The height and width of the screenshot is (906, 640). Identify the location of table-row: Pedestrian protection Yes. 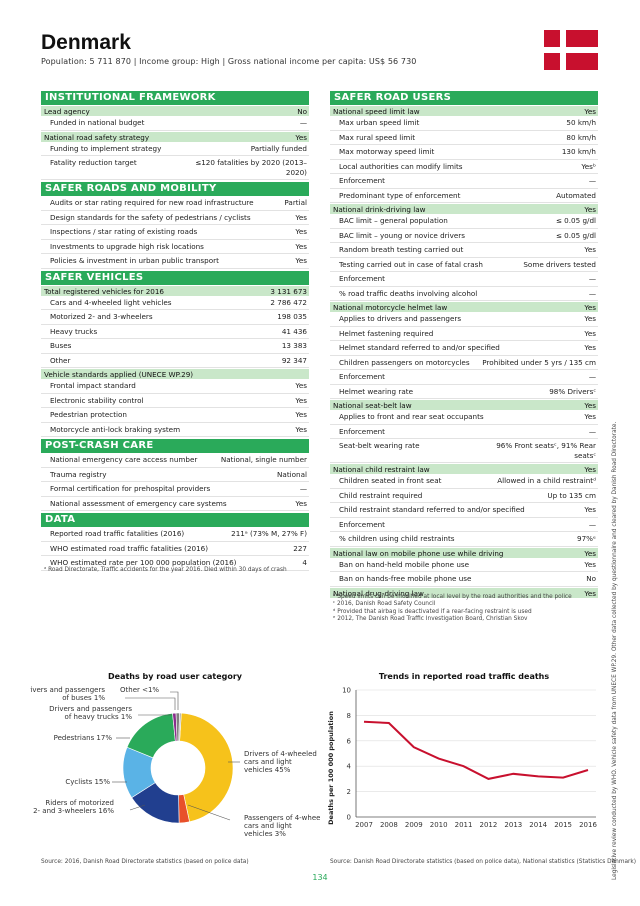
(175, 415).